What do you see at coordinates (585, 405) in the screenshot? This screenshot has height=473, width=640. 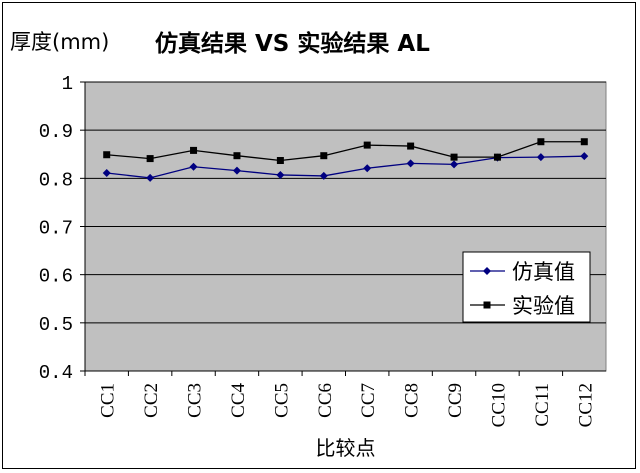 I see `x-tick-label: CC12` at bounding box center [585, 405].